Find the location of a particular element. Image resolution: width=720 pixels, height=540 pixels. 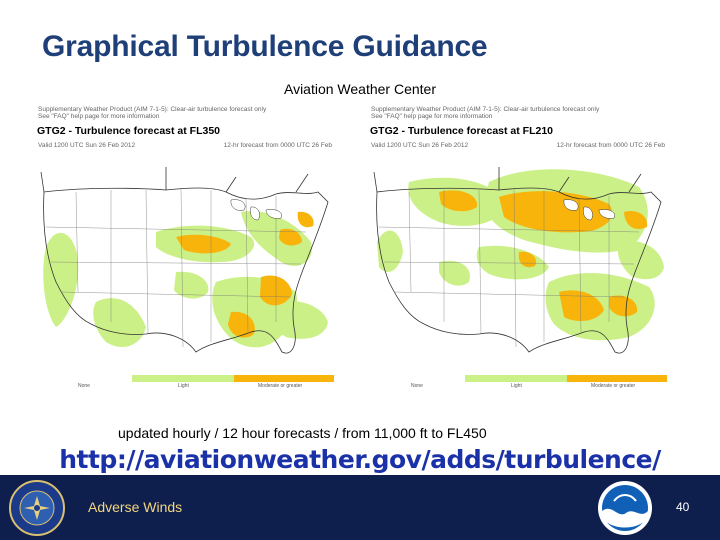

faa-seal-icon is located at coordinates (37, 508).